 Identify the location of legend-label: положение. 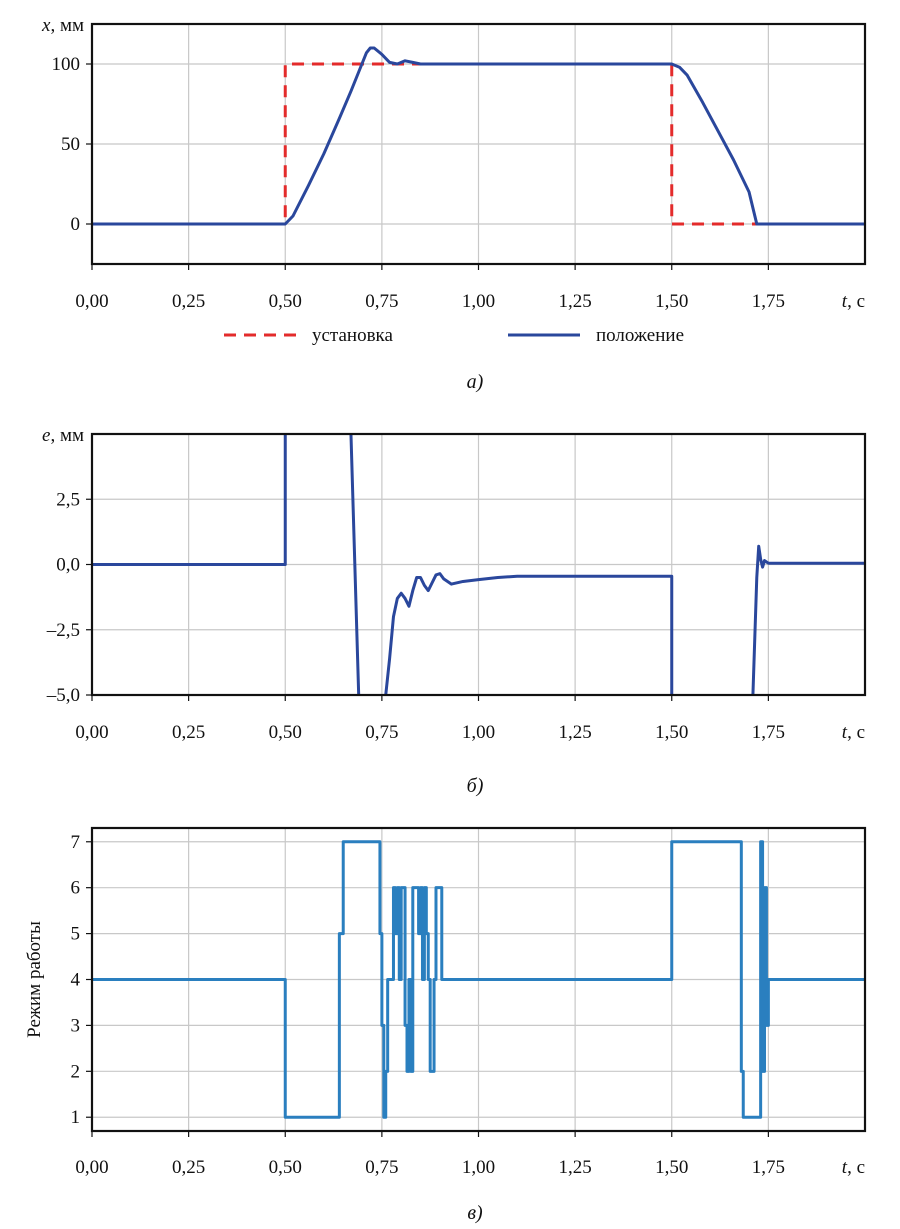
(640, 335).